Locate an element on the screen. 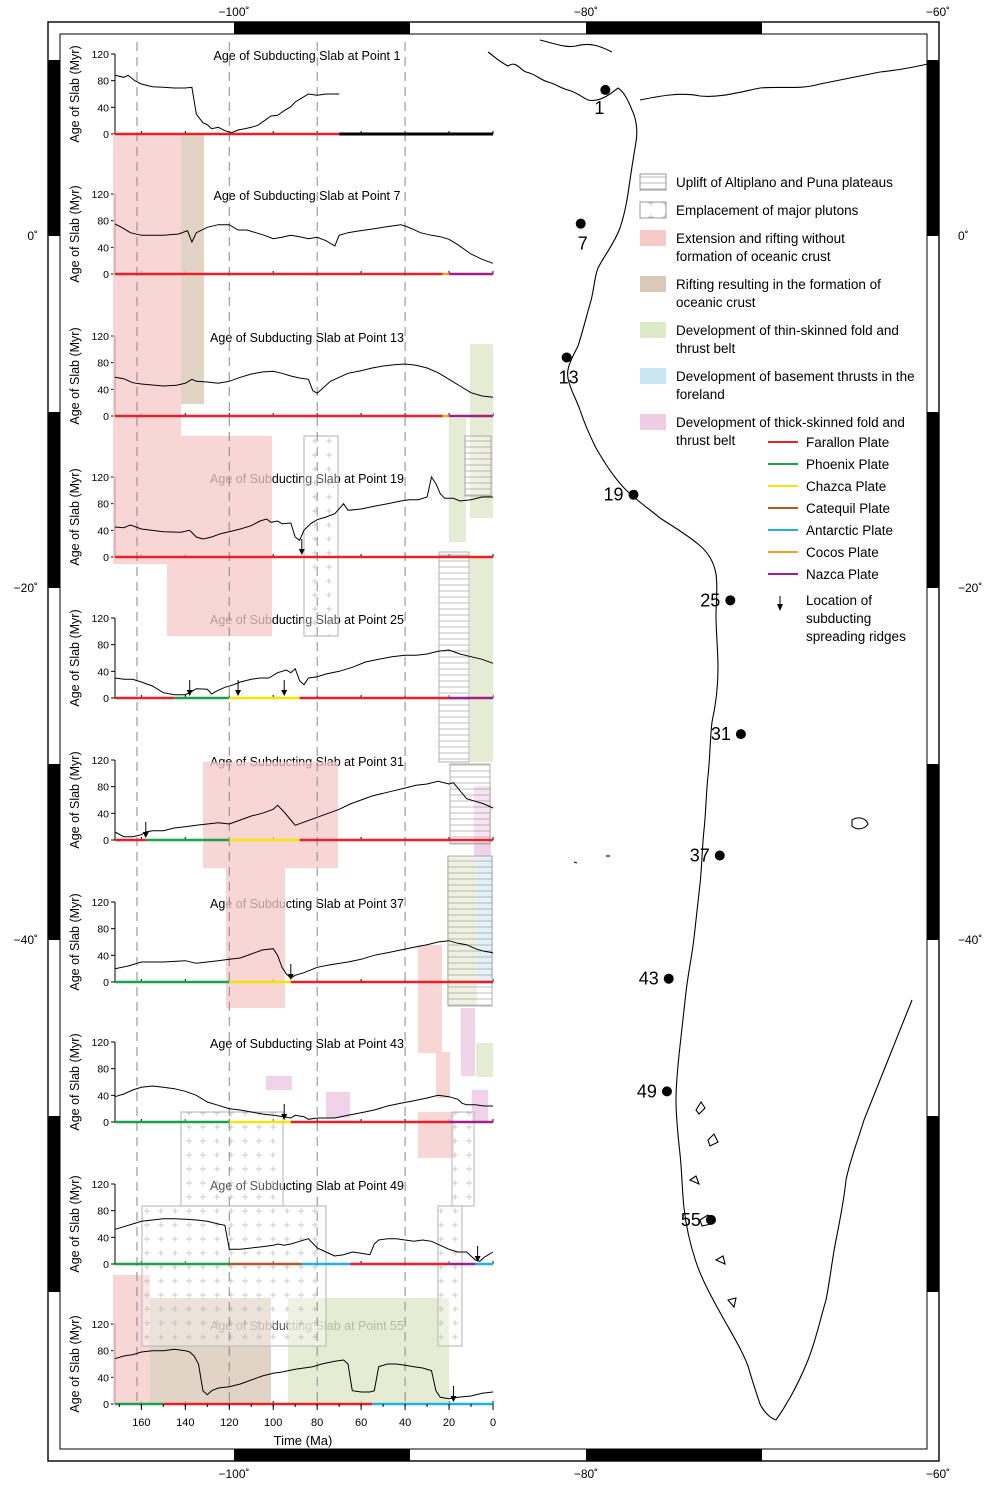 The width and height of the screenshot is (989, 1489). x-axis-tick-label: 100 is located at coordinates (273, 1423).